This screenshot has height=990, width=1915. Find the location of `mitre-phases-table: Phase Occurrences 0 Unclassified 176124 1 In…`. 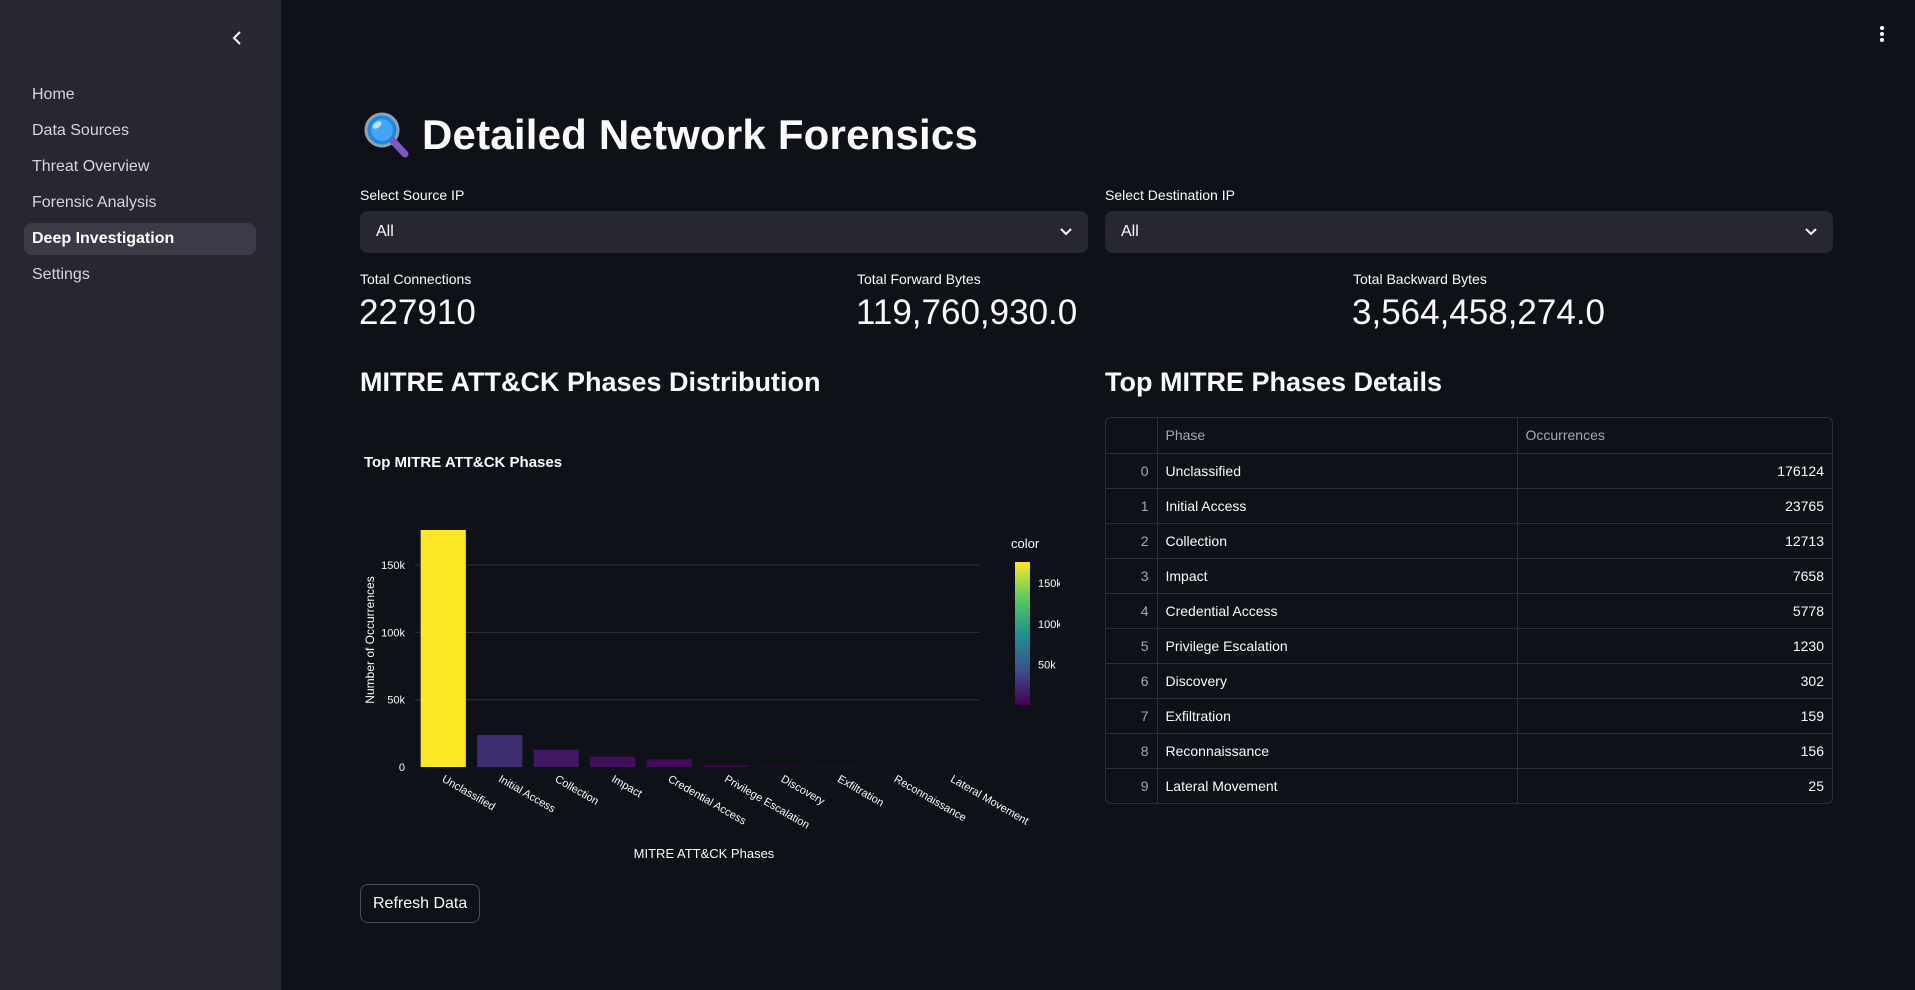

mitre-phases-table: Phase Occurrences 0 Unclassified 176124 1 In… is located at coordinates (1469, 610).